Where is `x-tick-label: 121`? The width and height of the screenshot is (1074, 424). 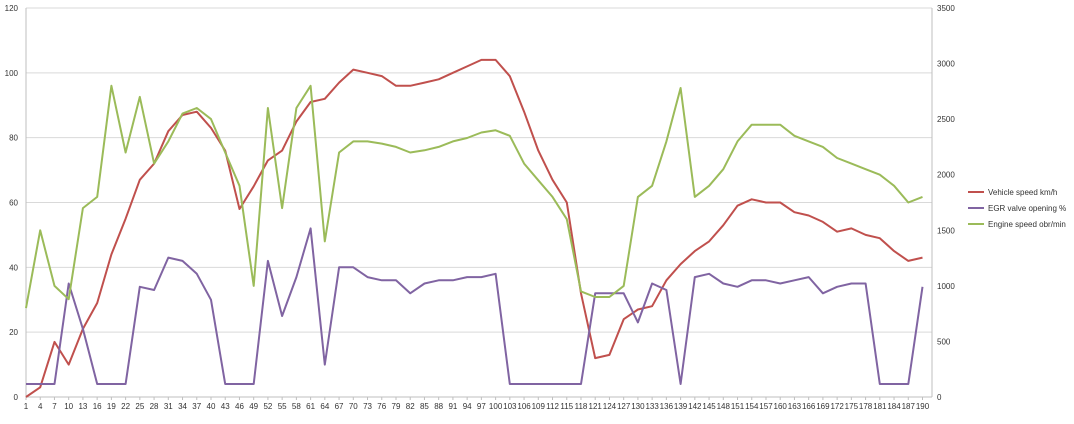 x-tick-label: 121 is located at coordinates (596, 406).